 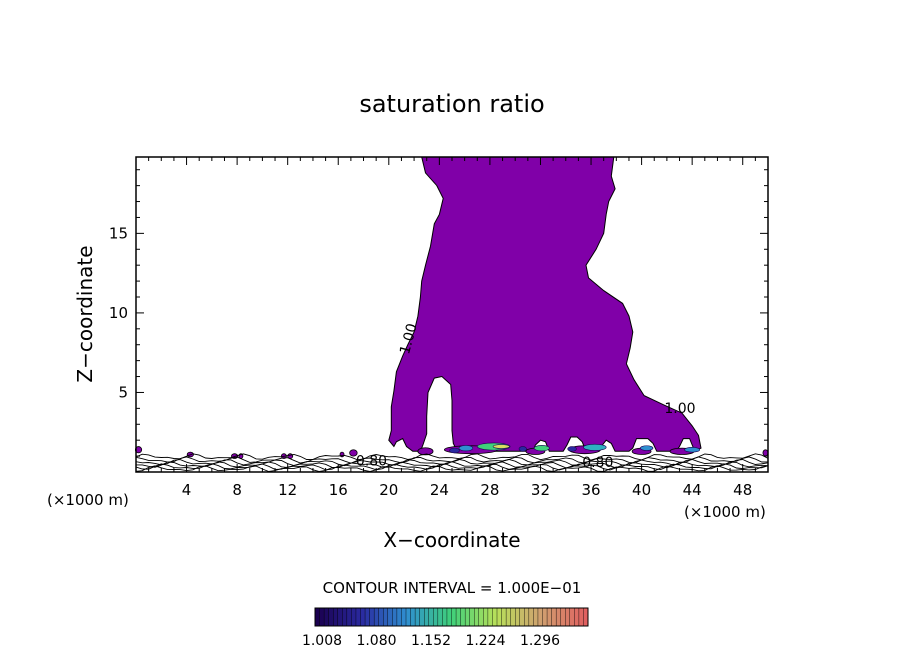 What do you see at coordinates (431, 641) in the screenshot?
I see `colorbar-label: 1.152` at bounding box center [431, 641].